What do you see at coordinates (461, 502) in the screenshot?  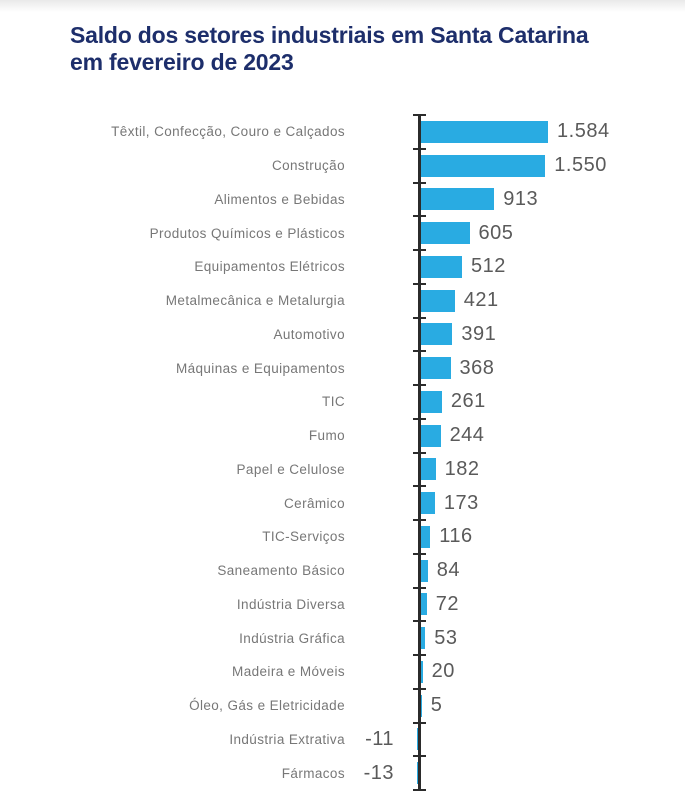 I see `value-label: 173` at bounding box center [461, 502].